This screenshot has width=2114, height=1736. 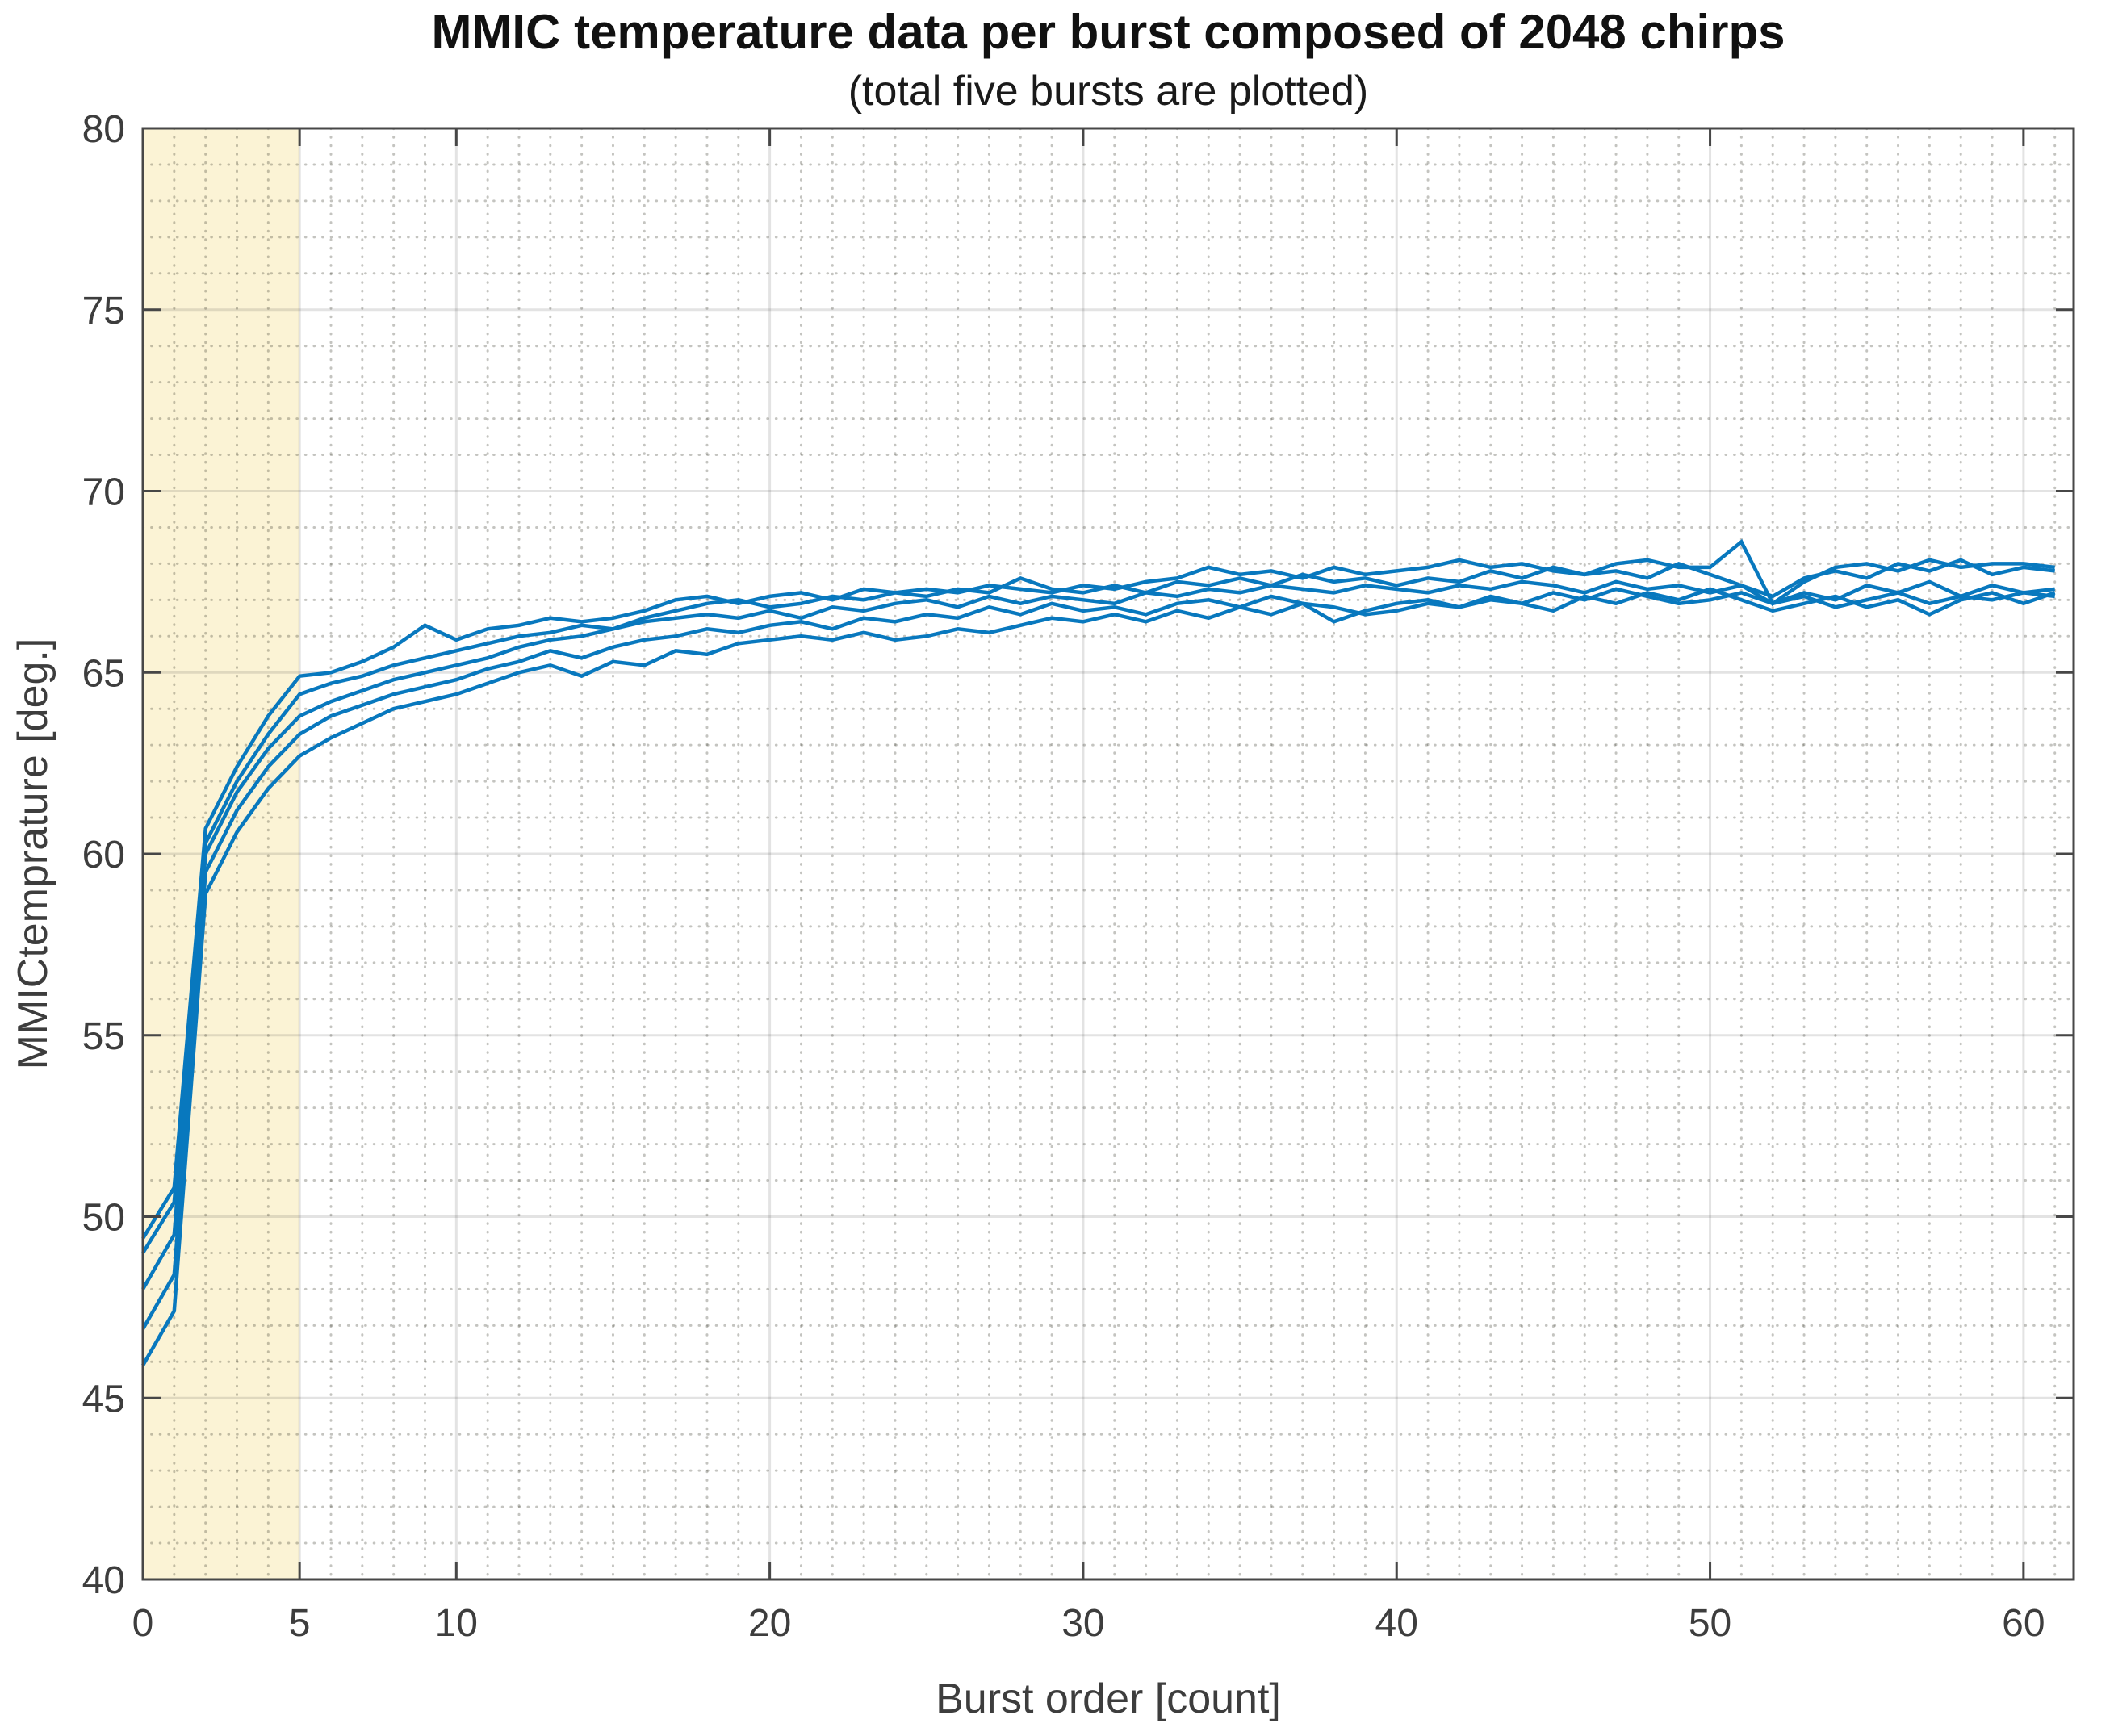 What do you see at coordinates (103, 855) in the screenshot?
I see `y-tick-label: 60` at bounding box center [103, 855].